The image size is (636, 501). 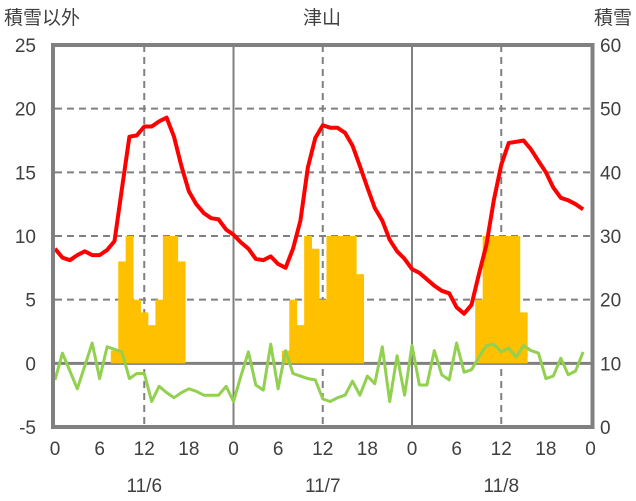 I want to click on date-label: 11/7, so click(x=323, y=486).